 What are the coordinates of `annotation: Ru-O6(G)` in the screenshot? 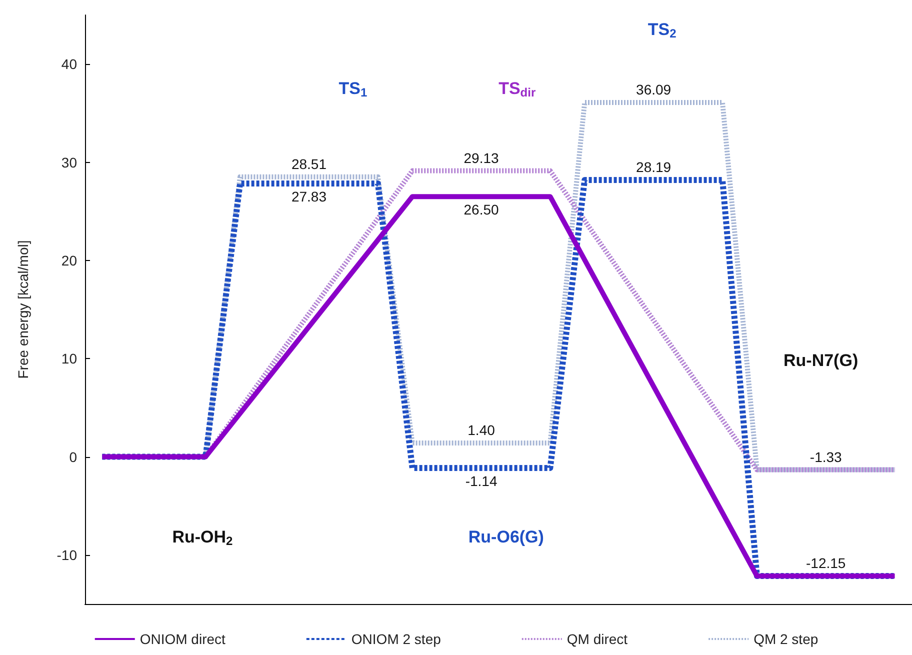 It's located at (506, 537).